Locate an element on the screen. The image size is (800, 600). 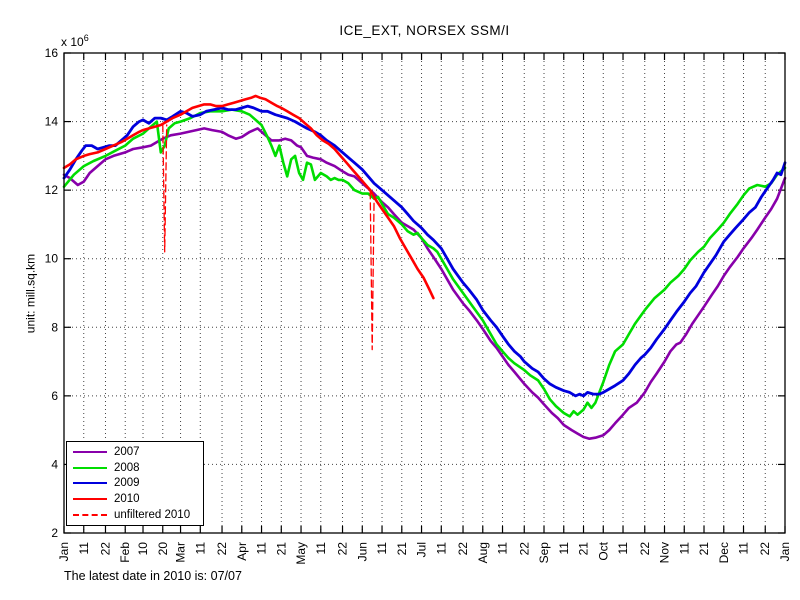
y-tick-label: 16 is located at coordinates (52, 53).